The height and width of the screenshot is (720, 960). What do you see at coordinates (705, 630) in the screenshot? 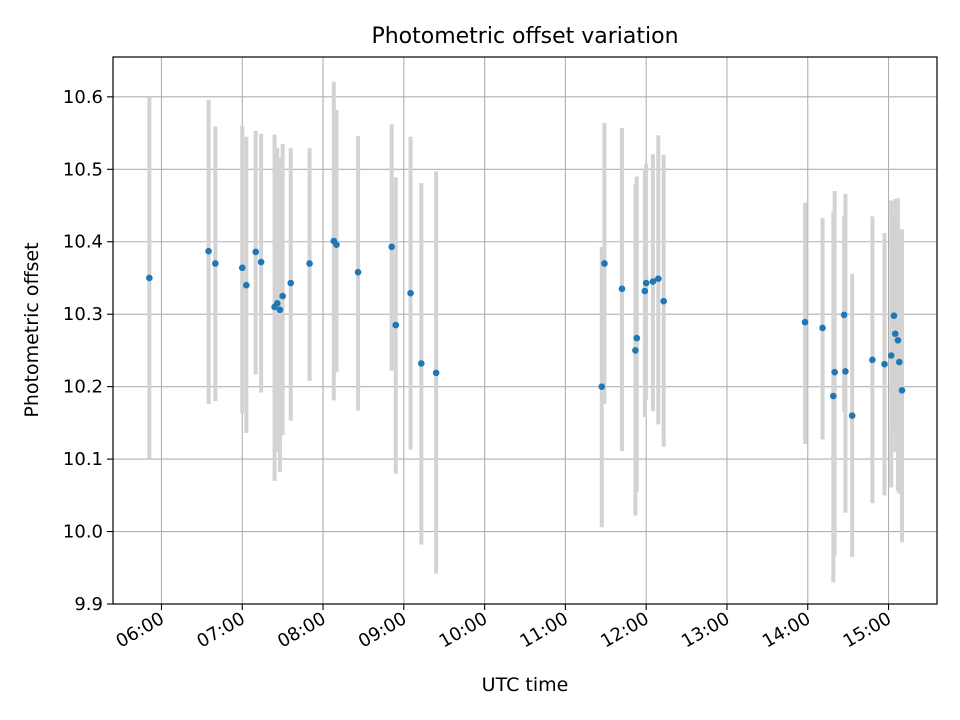
I see `x-tick-label: 13:00` at bounding box center [705, 630].